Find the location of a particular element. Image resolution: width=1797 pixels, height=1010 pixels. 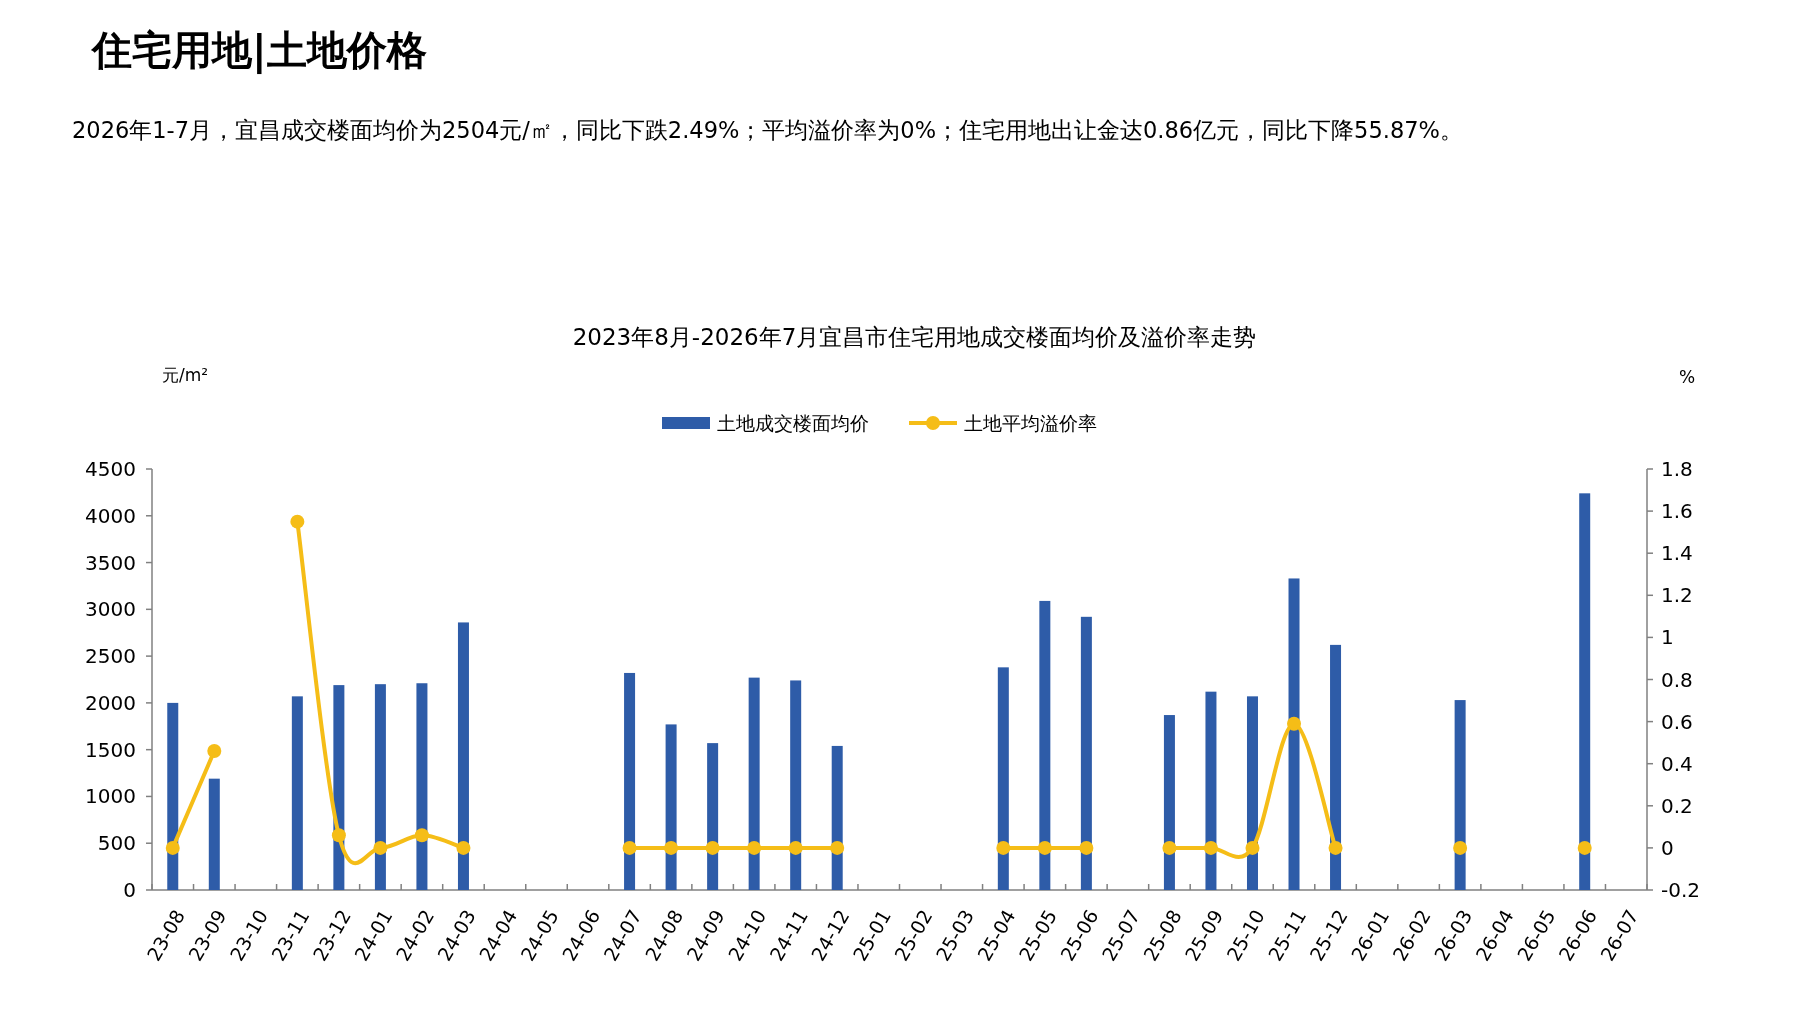

y-tick-label: 3500 is located at coordinates (110, 562).